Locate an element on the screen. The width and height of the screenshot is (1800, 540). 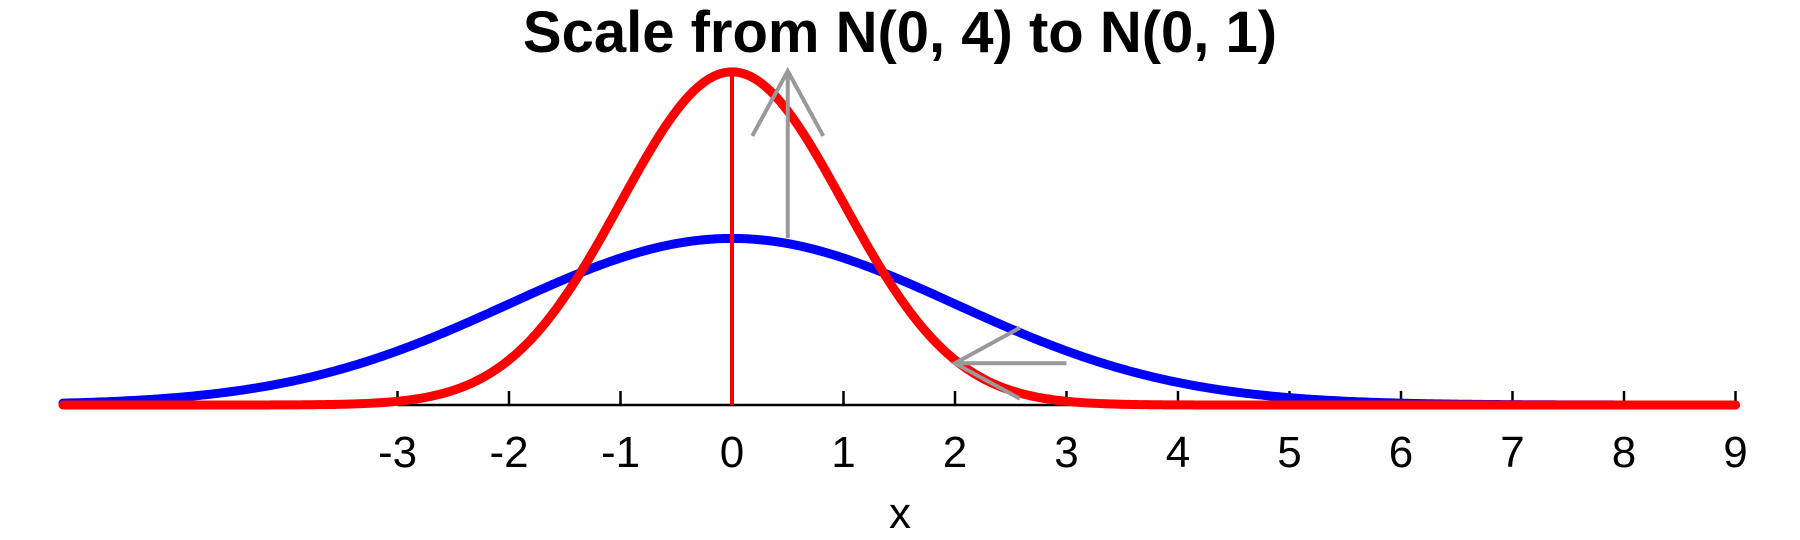
x-tick-label: 5 is located at coordinates (1289, 452).